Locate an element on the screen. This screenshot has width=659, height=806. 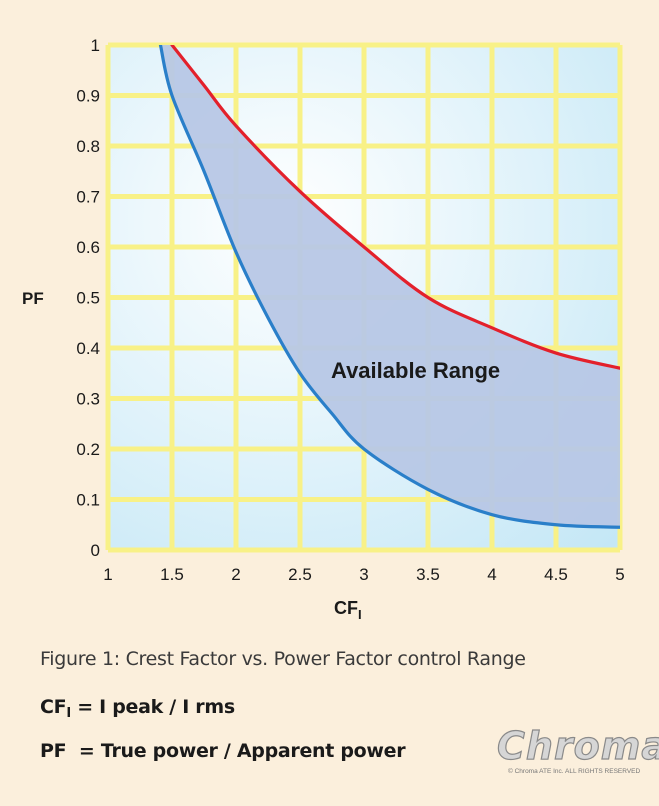
copyright-text: © Chroma ATE Inc. ALL RIGHTS RESERVED is located at coordinates (574, 771).